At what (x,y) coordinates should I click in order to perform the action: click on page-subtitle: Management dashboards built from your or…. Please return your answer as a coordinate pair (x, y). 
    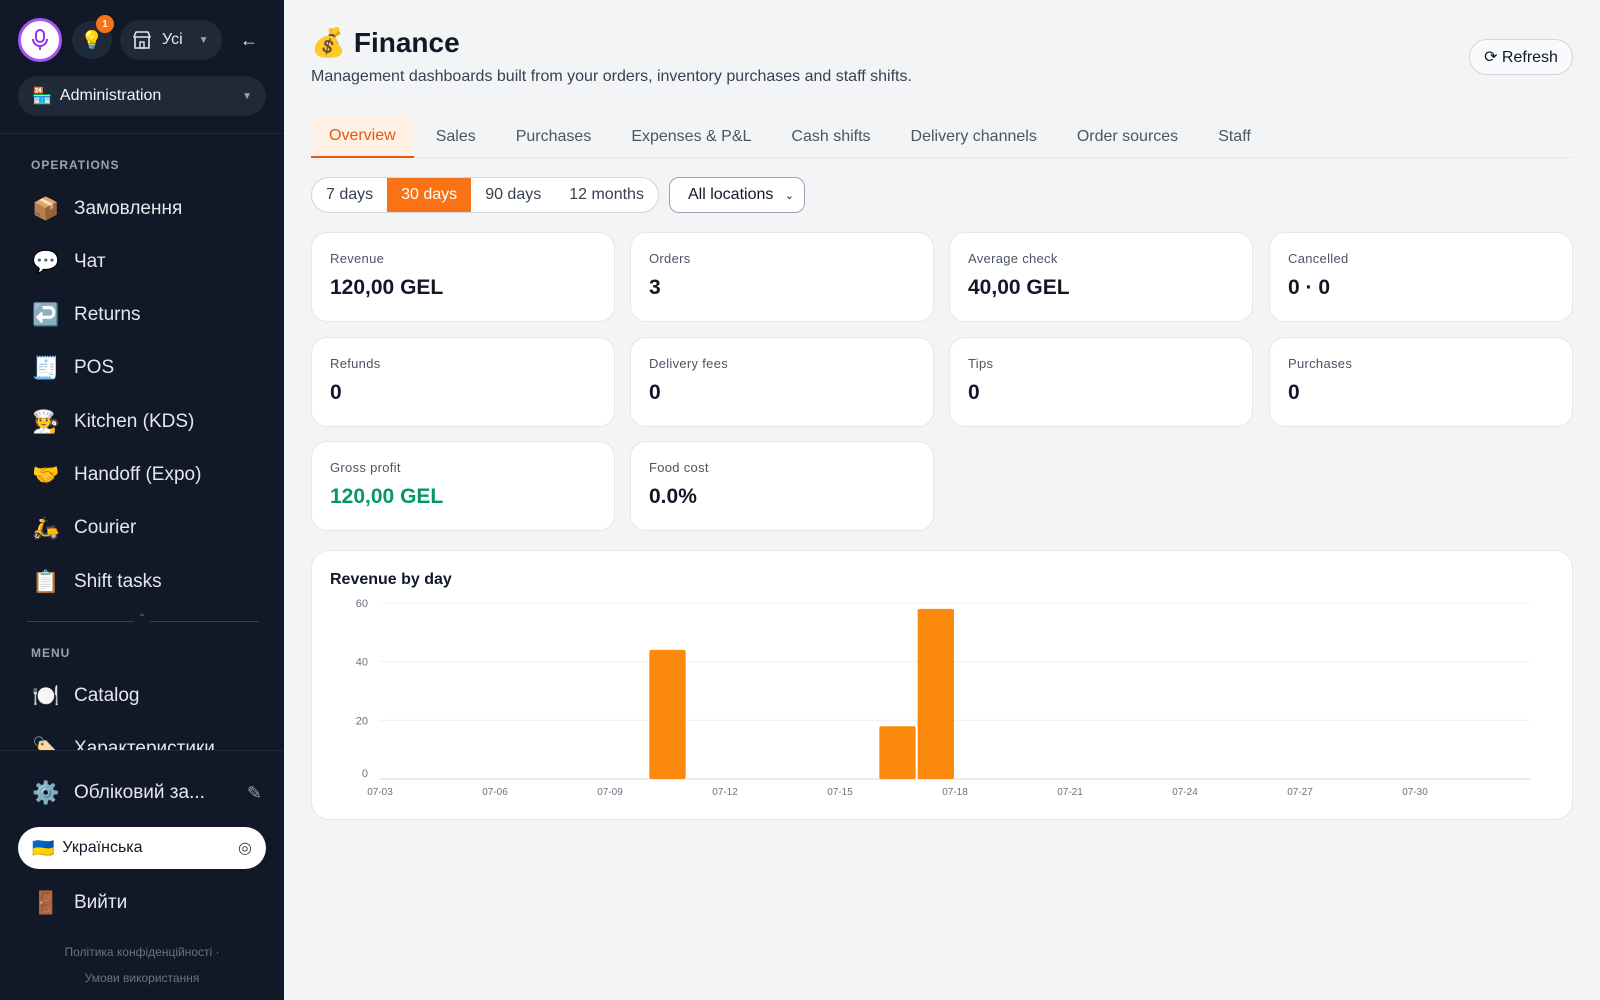
    Looking at the image, I should click on (611, 76).